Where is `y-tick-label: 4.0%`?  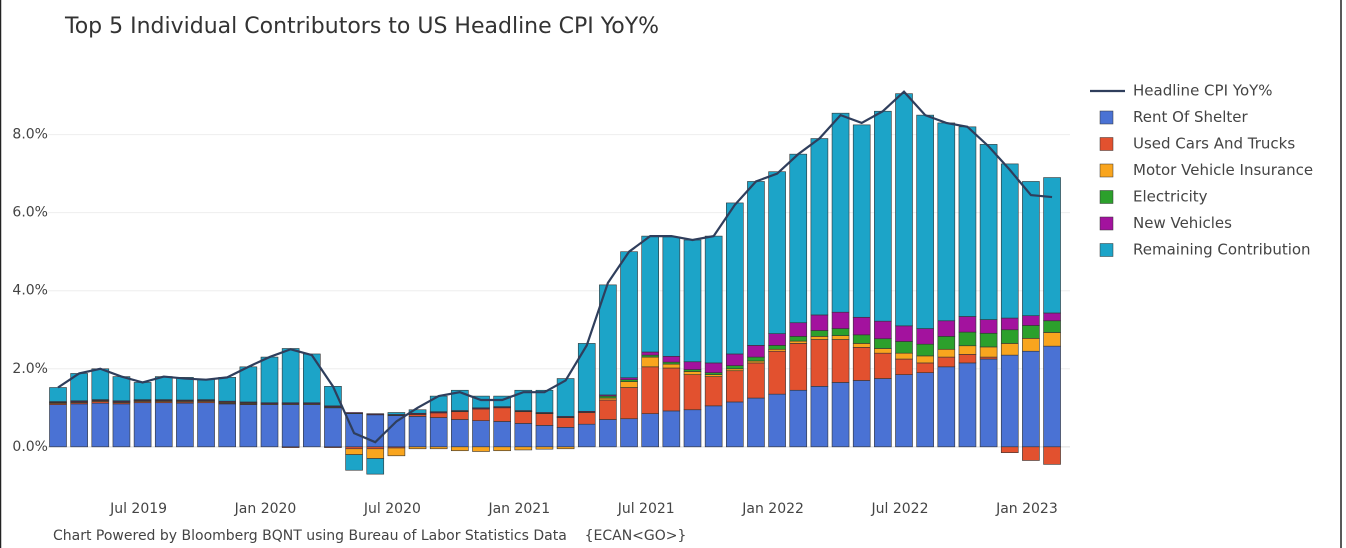
y-tick-label: 4.0% is located at coordinates (30, 291).